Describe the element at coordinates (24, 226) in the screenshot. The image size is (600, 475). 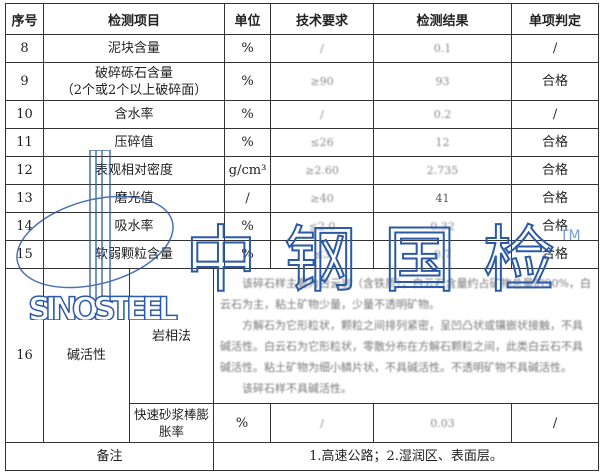
I see `row-no: 14` at that location.